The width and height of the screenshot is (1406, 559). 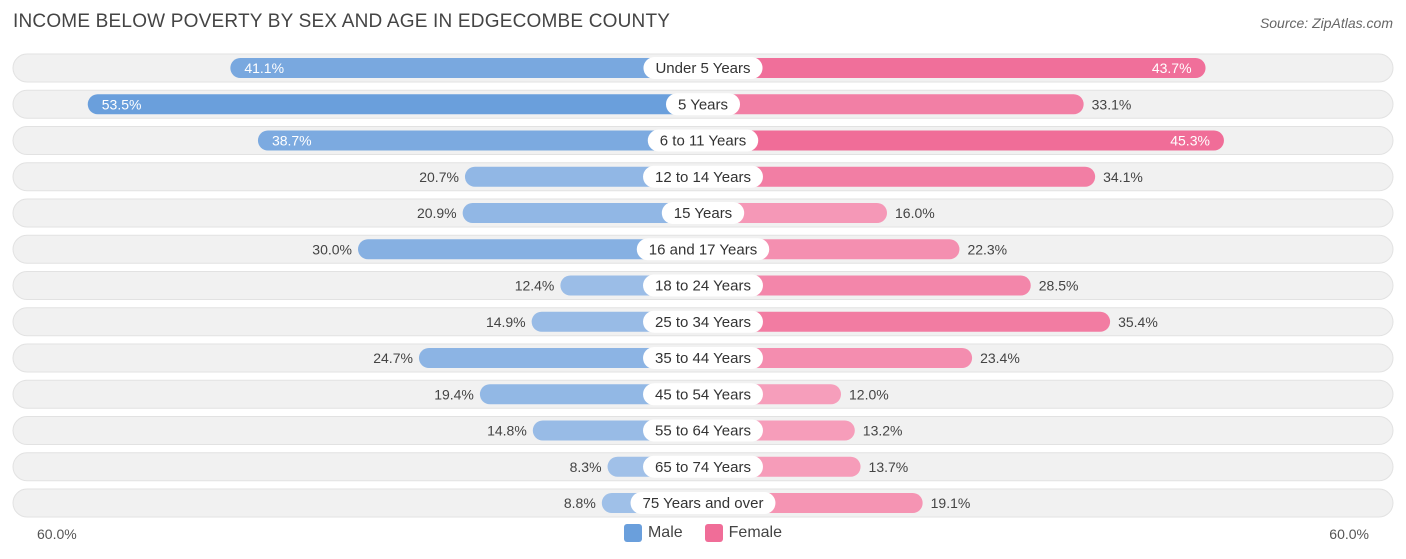 I want to click on category-label: 12 to 14 Years, so click(x=703, y=177).